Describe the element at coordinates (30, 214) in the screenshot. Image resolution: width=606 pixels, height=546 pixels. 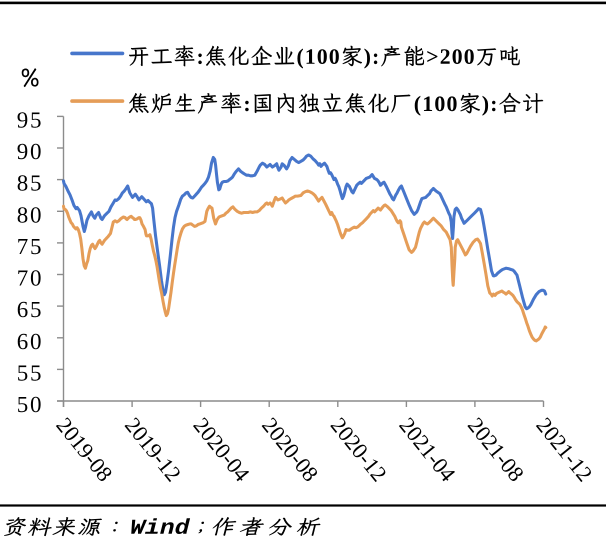
I see `svg-text: 80` at that location.